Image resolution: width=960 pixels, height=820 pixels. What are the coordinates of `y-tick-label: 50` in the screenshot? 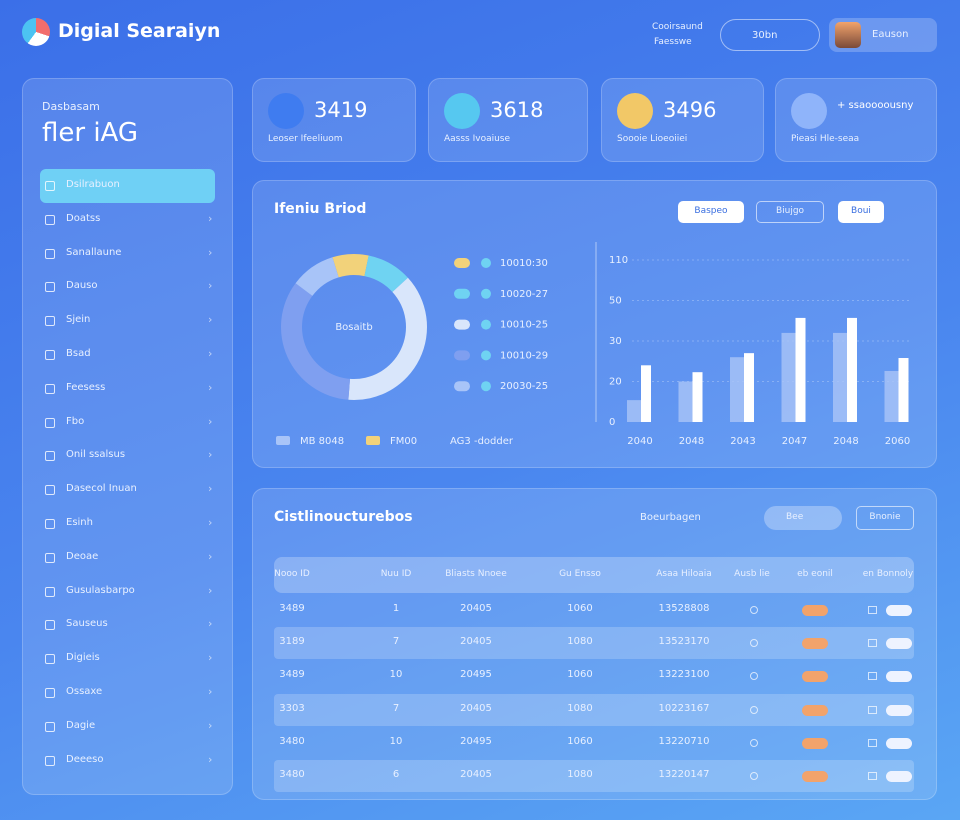 It's located at (615, 301).